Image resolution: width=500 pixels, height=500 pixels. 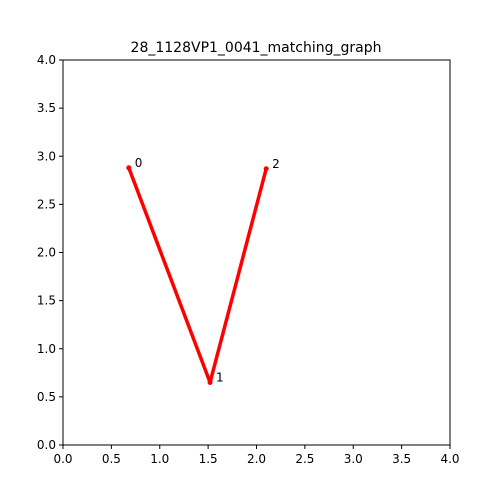 What do you see at coordinates (46, 60) in the screenshot?
I see `y-tick-label: 4.0` at bounding box center [46, 60].